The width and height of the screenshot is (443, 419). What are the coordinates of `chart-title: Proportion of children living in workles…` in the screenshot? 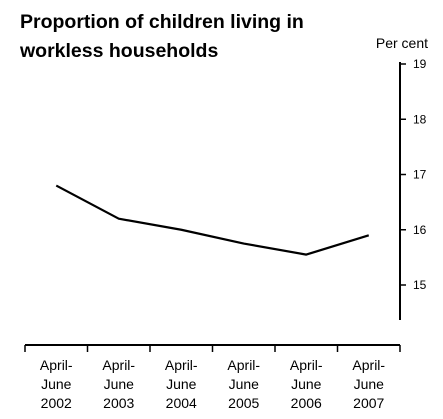 It's located at (185, 37).